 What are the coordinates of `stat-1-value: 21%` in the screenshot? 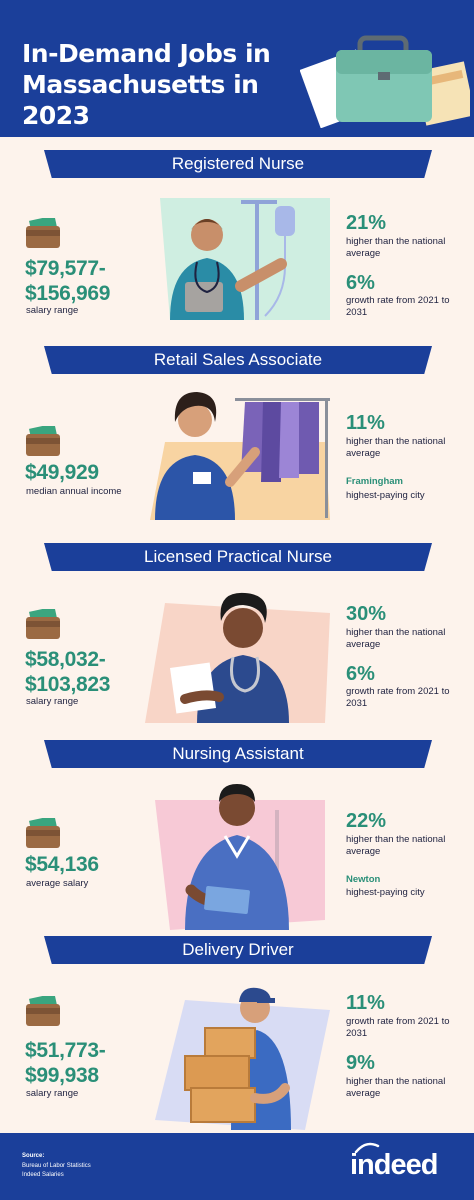 It's located at (366, 223).